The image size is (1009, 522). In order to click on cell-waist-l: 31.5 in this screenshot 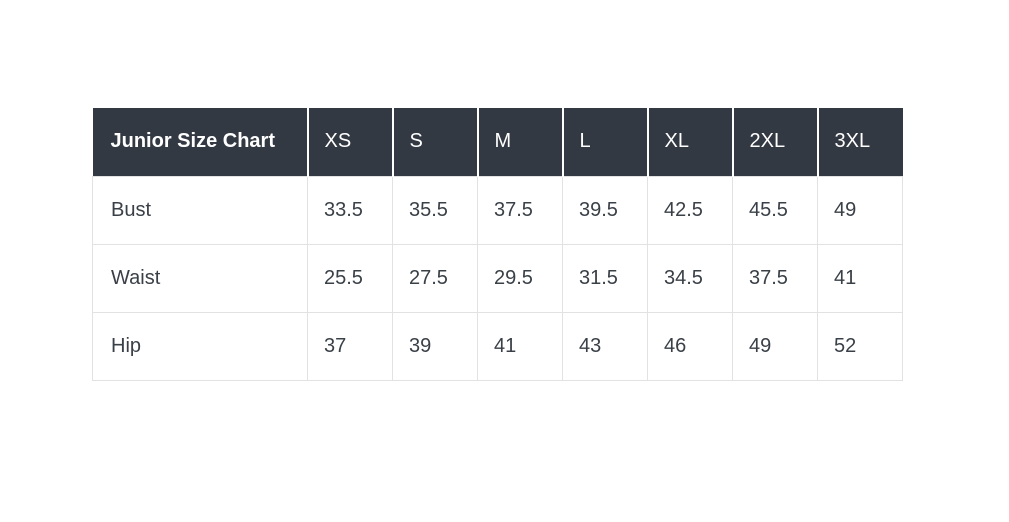, I will do `click(605, 278)`.